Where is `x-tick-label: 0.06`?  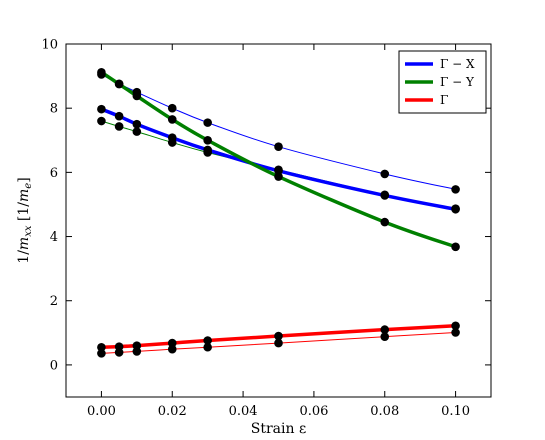
x-tick-label: 0.06 is located at coordinates (313, 411).